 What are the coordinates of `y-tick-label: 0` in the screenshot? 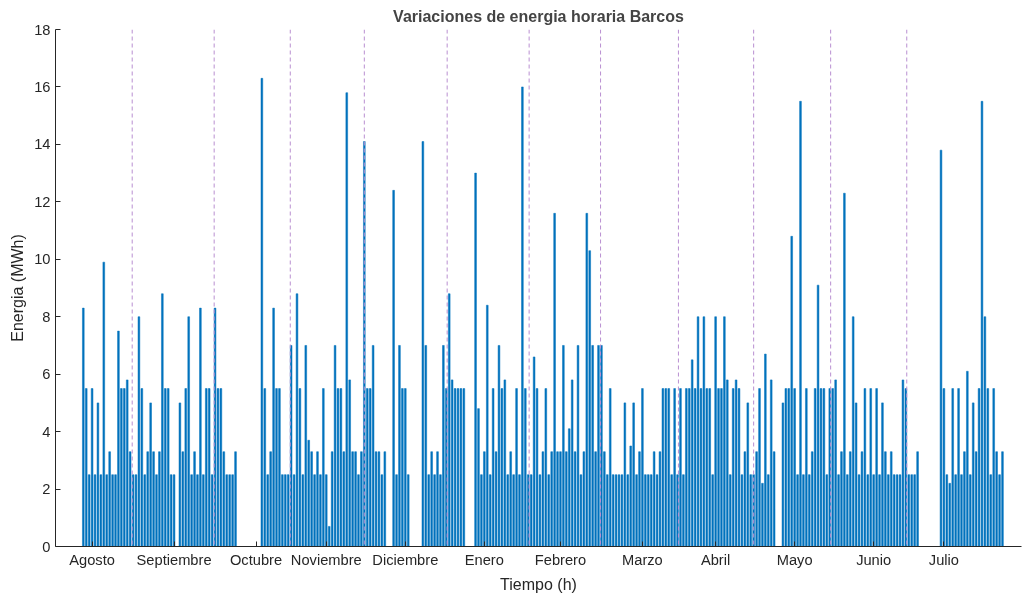 It's located at (46, 546).